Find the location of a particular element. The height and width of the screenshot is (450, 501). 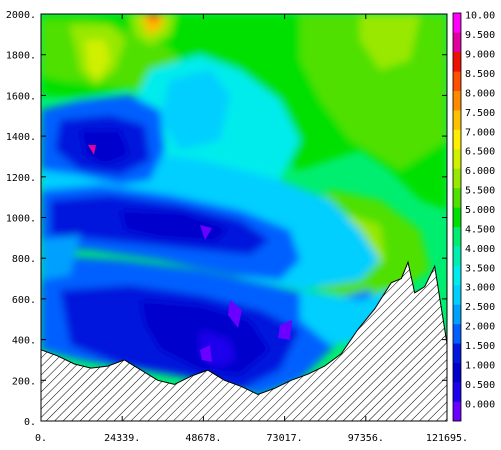

colorbar-label: 9.500 is located at coordinates (480, 35).